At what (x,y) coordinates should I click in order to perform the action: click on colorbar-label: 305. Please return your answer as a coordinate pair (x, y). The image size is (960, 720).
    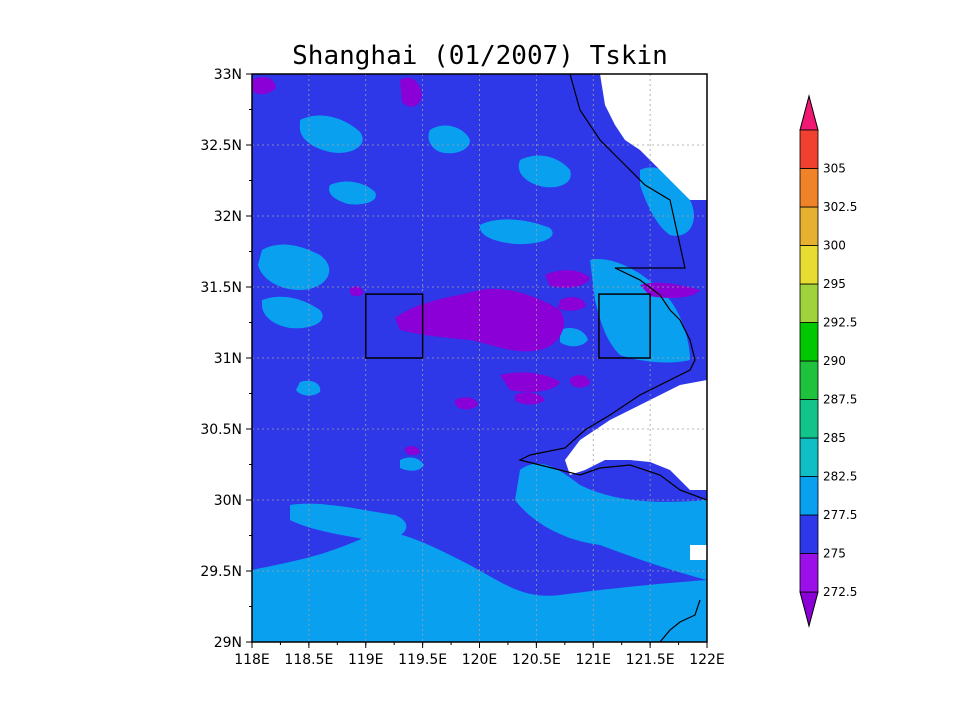
    Looking at the image, I should click on (834, 169).